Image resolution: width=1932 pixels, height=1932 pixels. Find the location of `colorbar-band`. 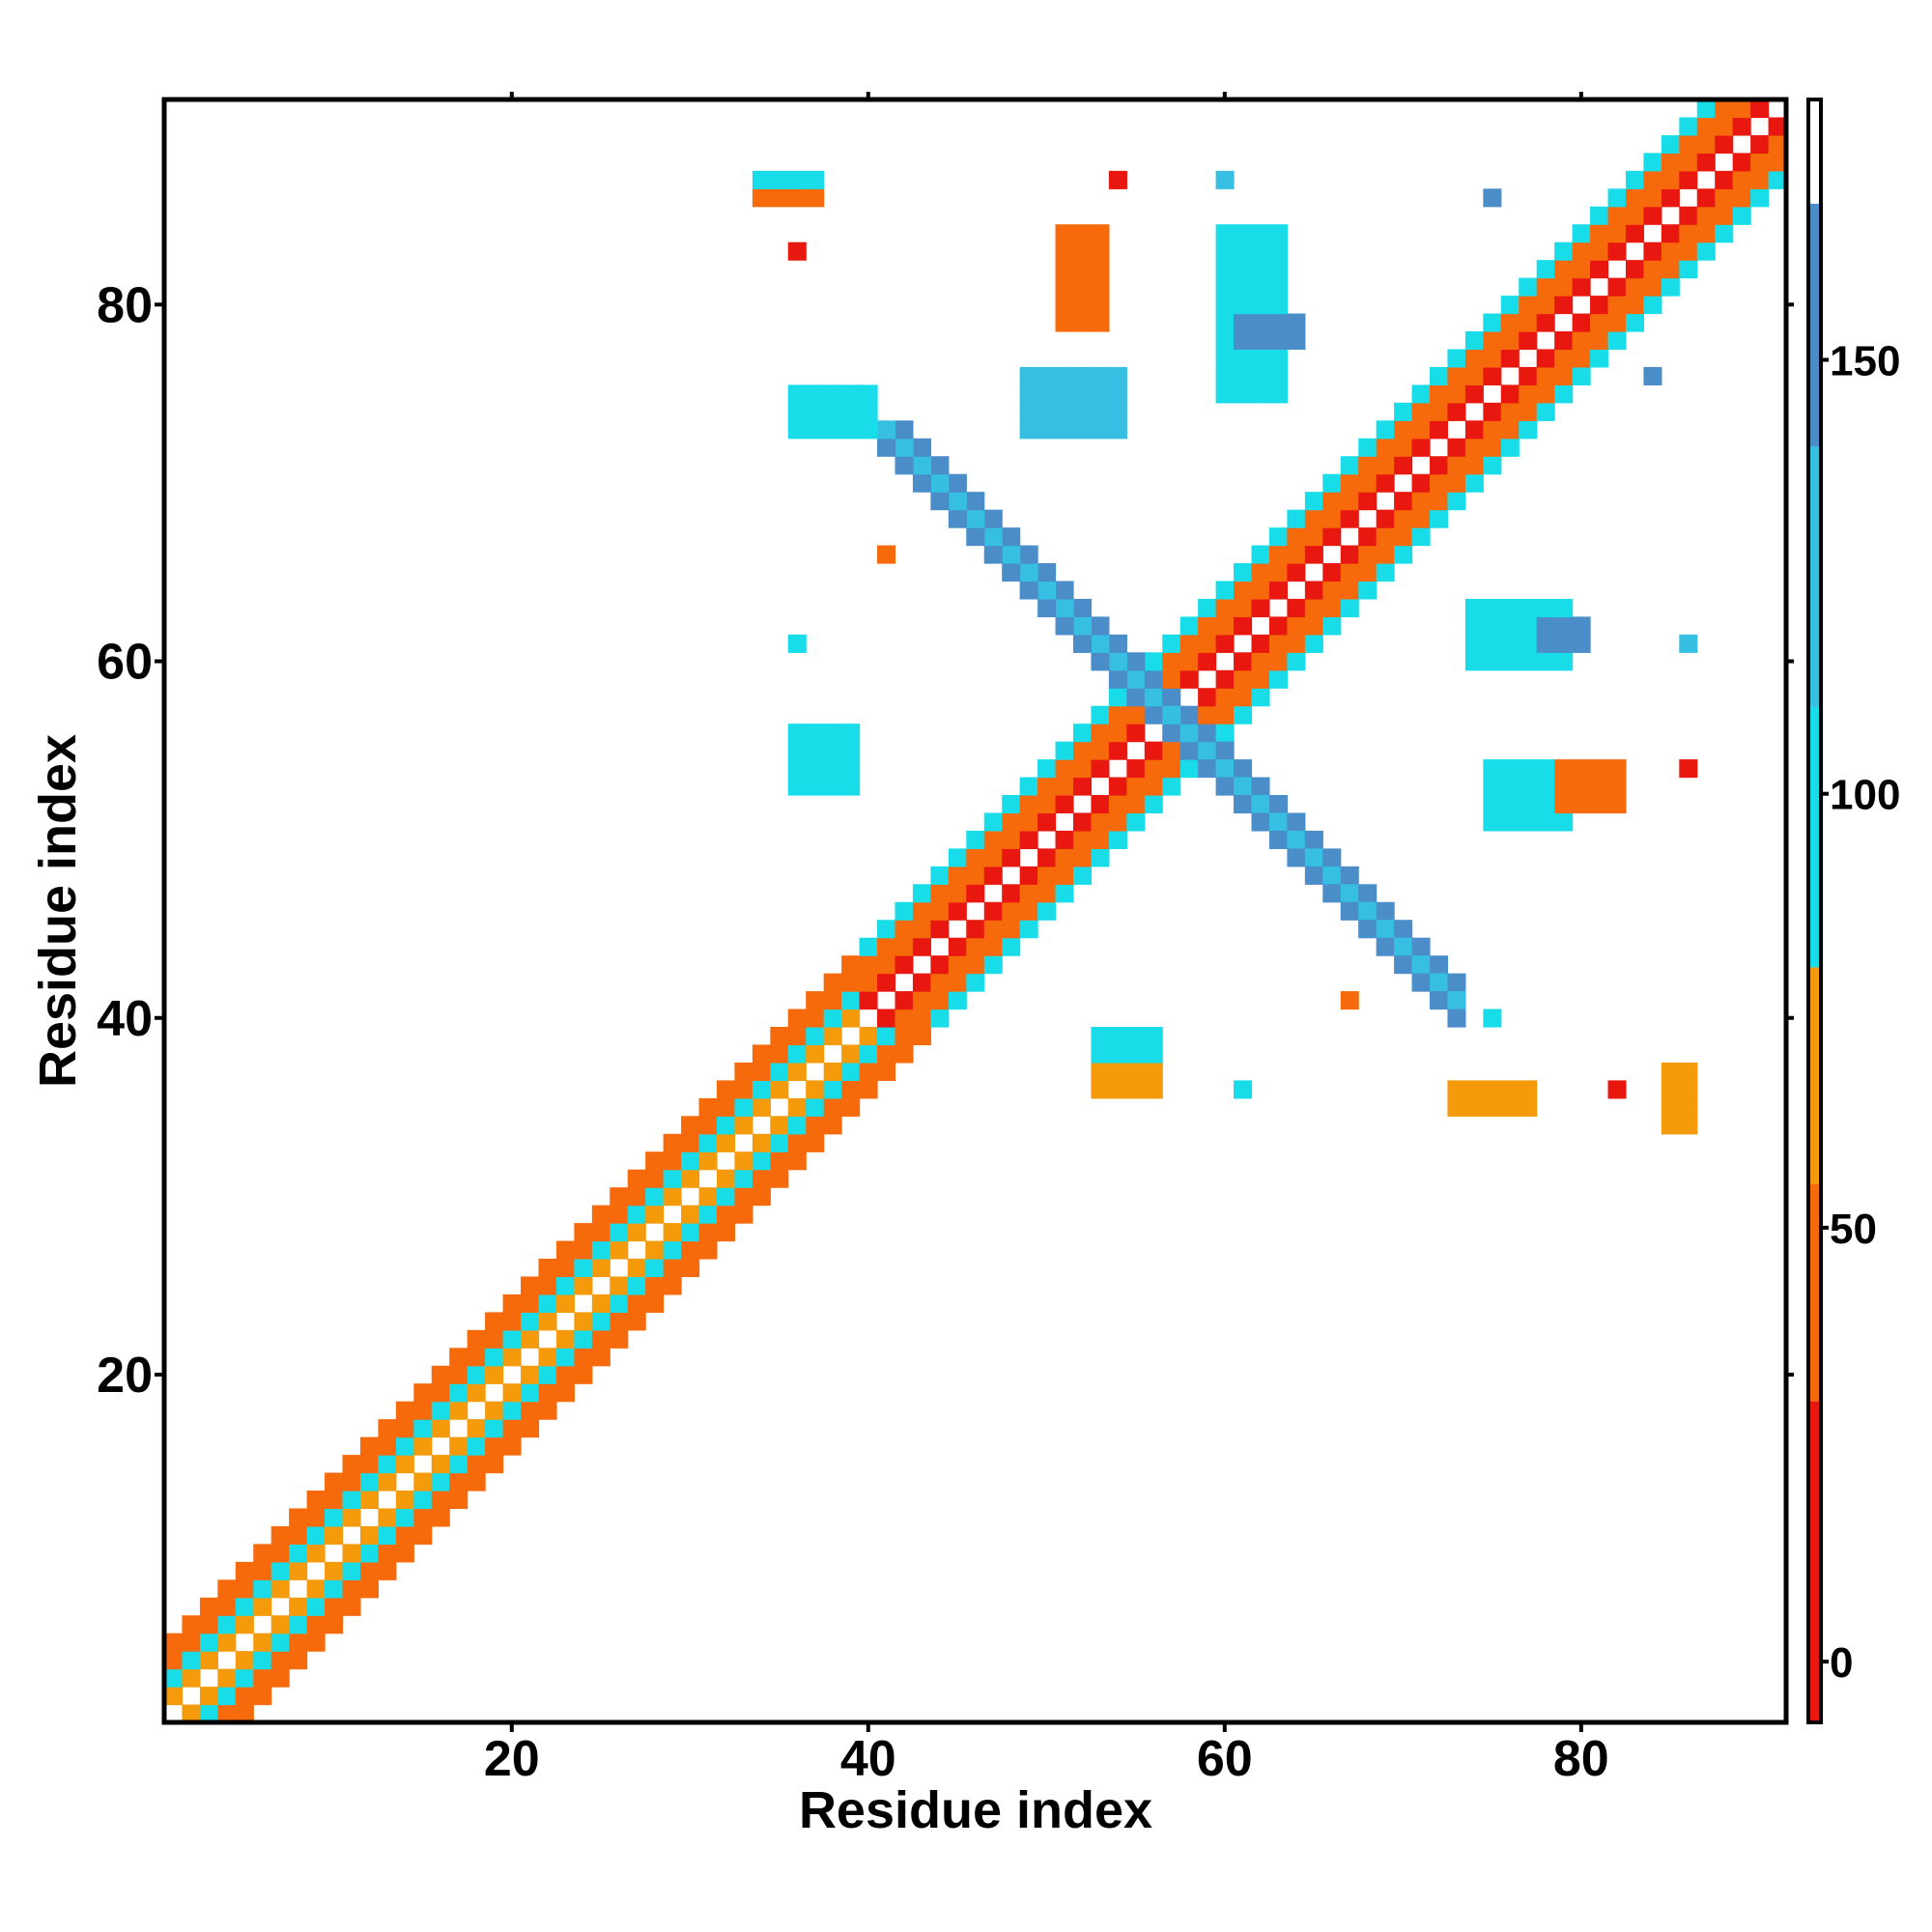

colorbar-band is located at coordinates (1814, 1561).